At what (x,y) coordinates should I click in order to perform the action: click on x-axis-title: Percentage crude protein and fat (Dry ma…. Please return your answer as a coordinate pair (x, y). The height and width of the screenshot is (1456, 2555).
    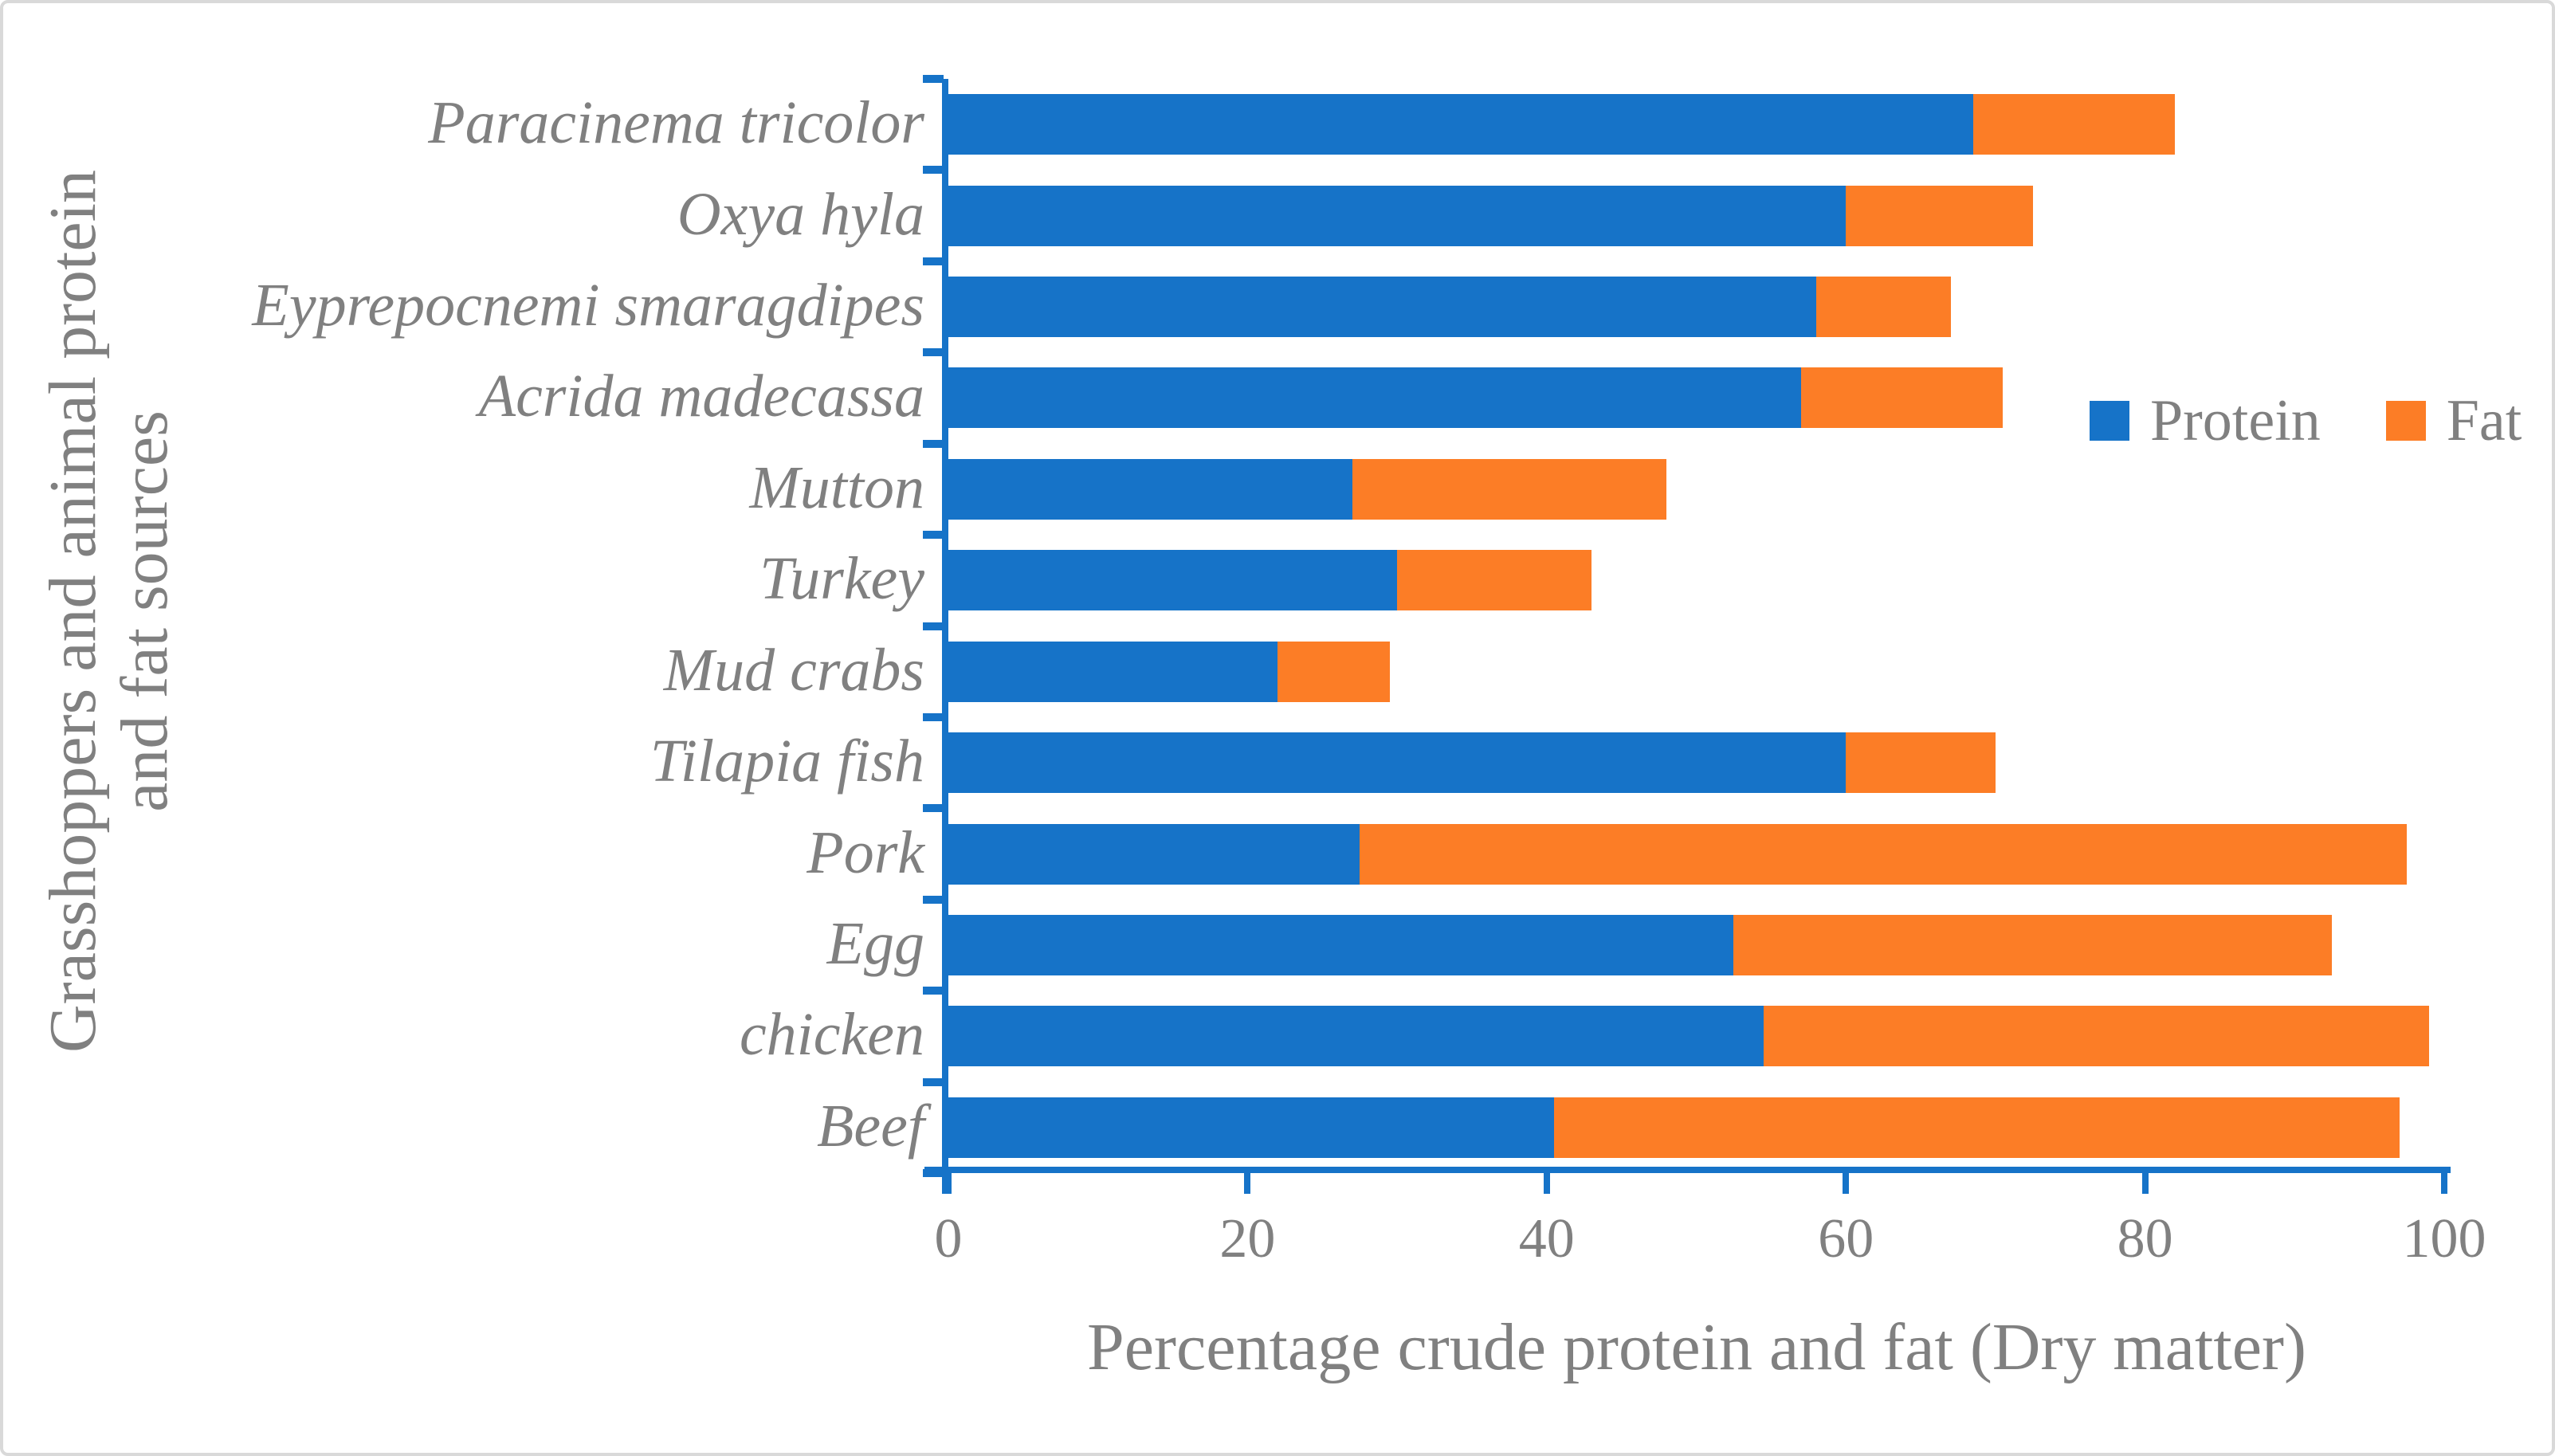
    Looking at the image, I should click on (1696, 1347).